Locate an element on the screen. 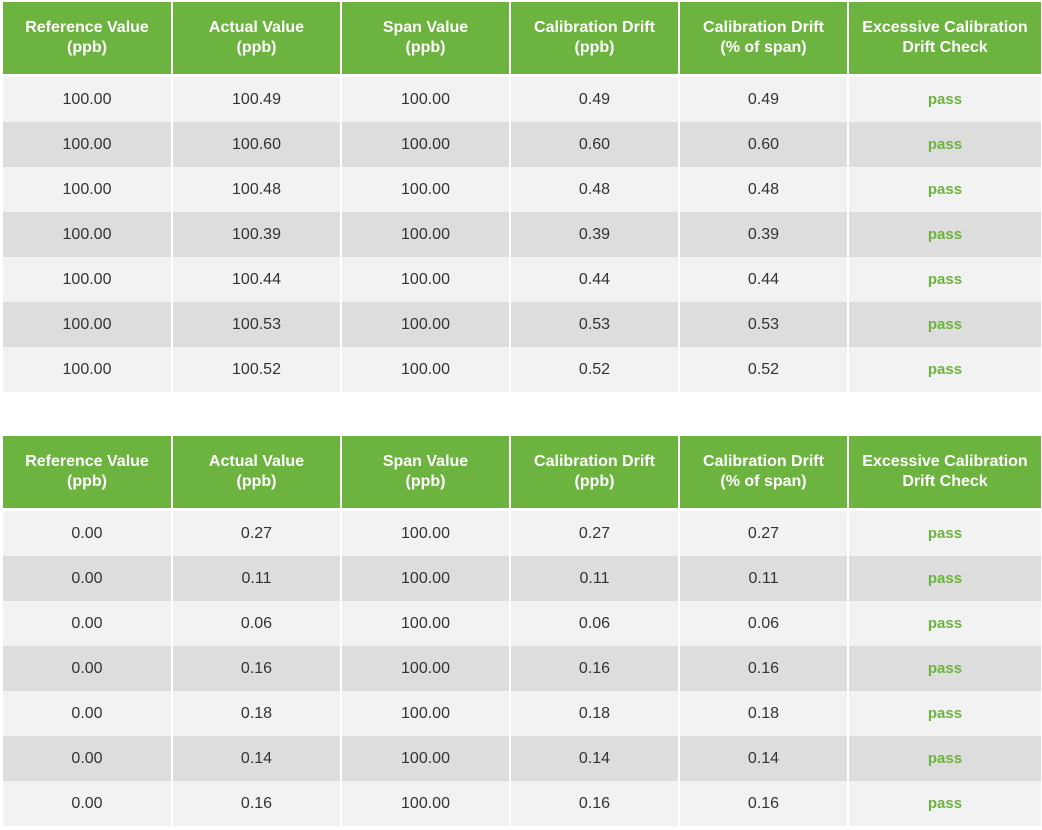 The width and height of the screenshot is (1042, 830). header-actual-value: Actual Value (ppb) is located at coordinates (257, 473).